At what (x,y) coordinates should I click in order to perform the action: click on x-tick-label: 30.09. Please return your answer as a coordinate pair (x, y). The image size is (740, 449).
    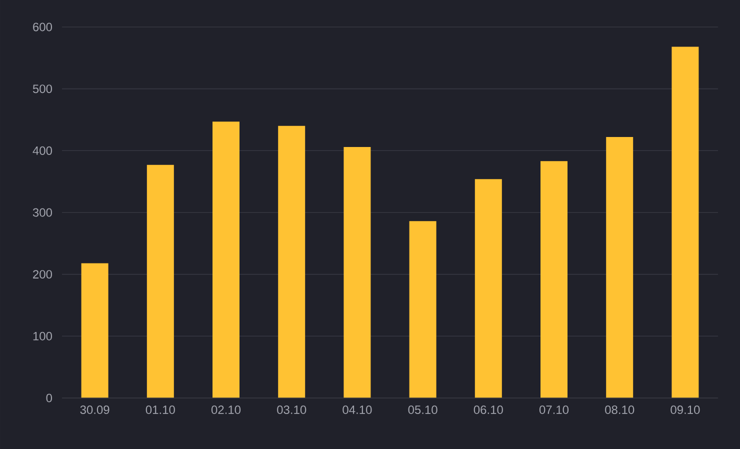
    Looking at the image, I should click on (95, 410).